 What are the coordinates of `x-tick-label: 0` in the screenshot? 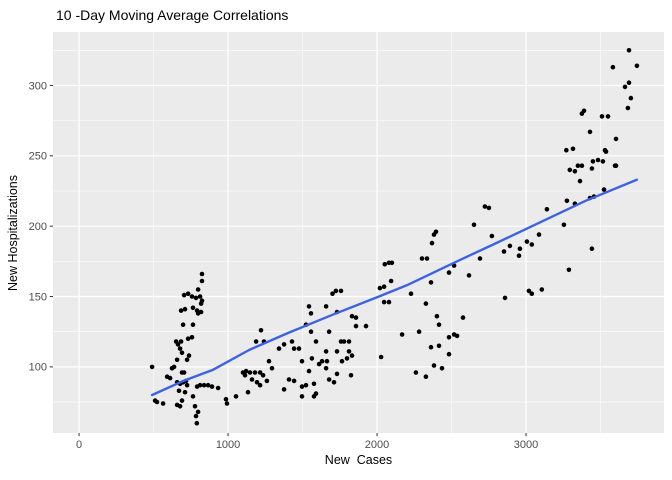 It's located at (79, 445).